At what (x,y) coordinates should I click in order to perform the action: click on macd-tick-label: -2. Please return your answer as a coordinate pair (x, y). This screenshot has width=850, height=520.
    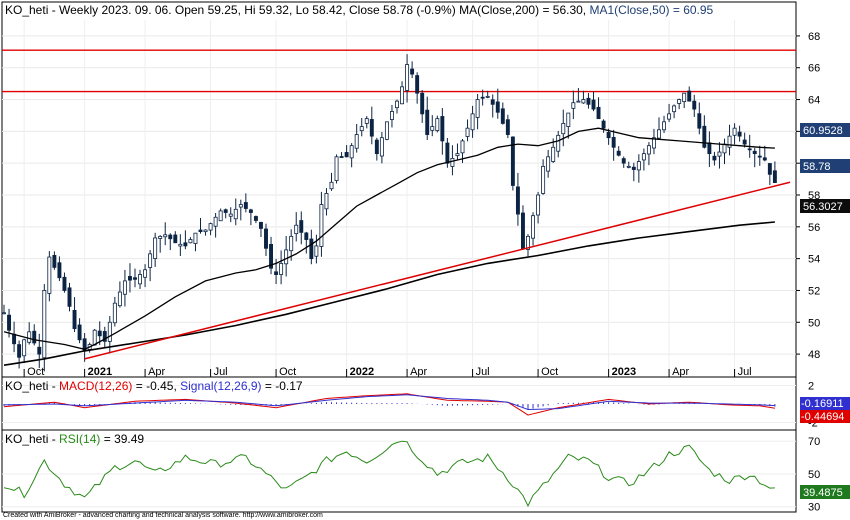
    Looking at the image, I should click on (813, 423).